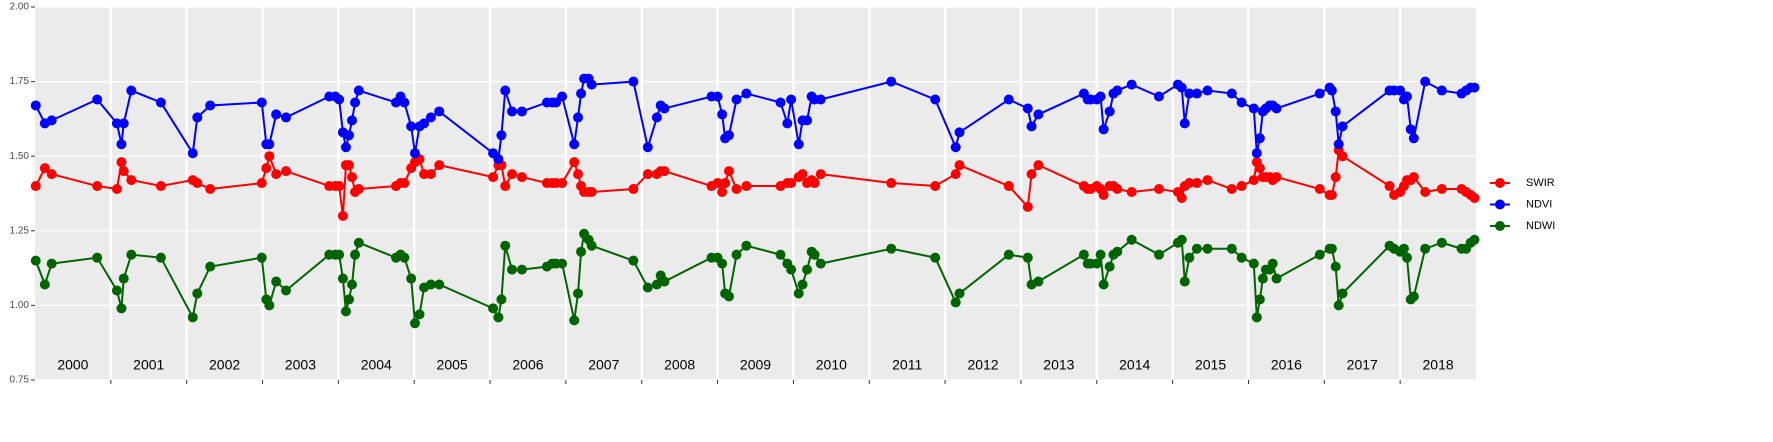 The image size is (1773, 442). Describe the element at coordinates (1438, 365) in the screenshot. I see `year-label: 2018` at that location.